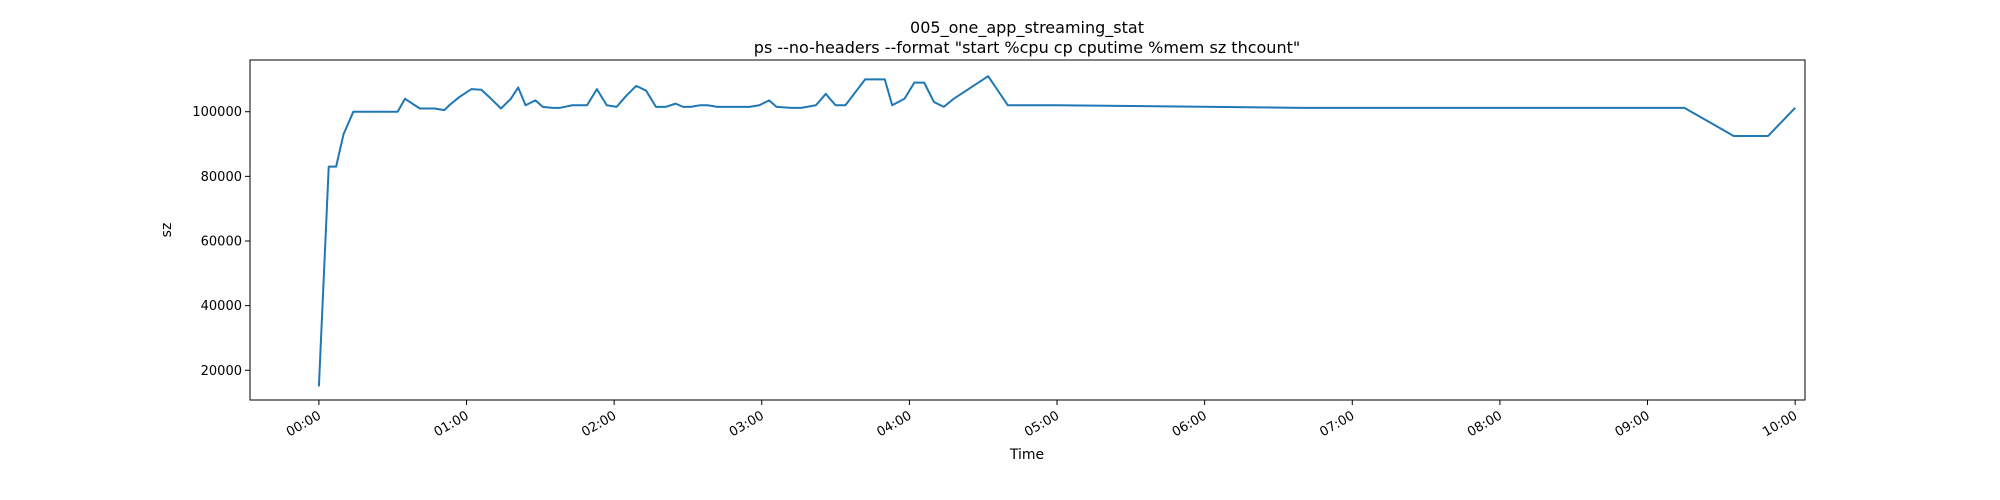 This screenshot has width=2000, height=500. I want to click on x-tick-label: 05:00, so click(1042, 424).